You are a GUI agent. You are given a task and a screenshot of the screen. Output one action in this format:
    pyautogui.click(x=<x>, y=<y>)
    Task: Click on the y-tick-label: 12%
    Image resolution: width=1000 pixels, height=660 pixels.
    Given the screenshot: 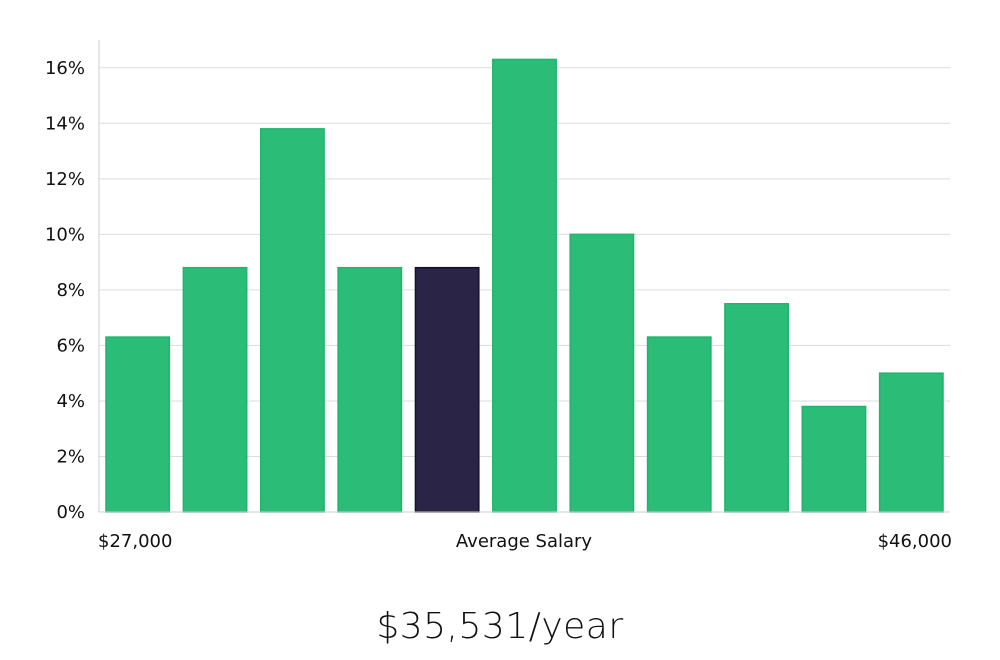 What is the action you would take?
    pyautogui.click(x=65, y=179)
    